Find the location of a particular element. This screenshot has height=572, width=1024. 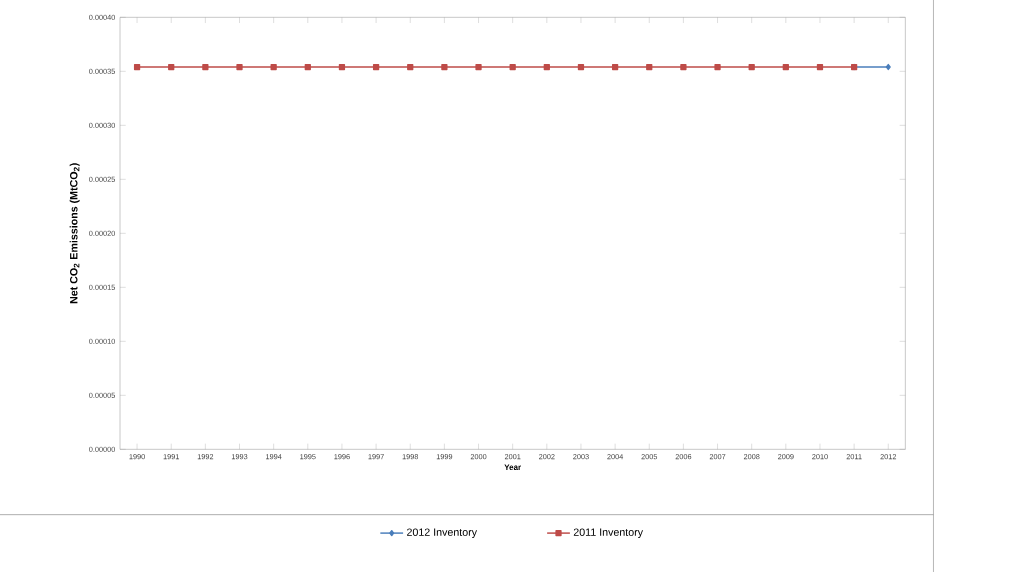

x-axis-title: Year is located at coordinates (512, 467).